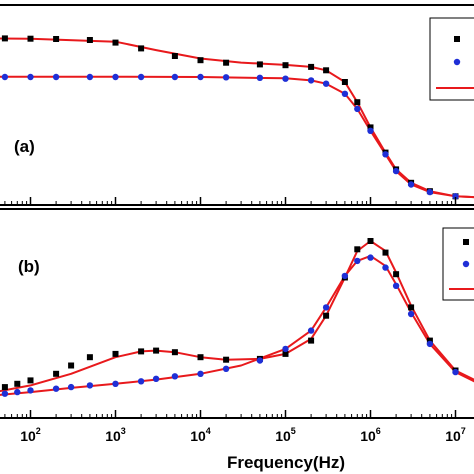 The height and width of the screenshot is (474, 474). I want to click on panel-b-legend-square-marker, so click(466, 242).